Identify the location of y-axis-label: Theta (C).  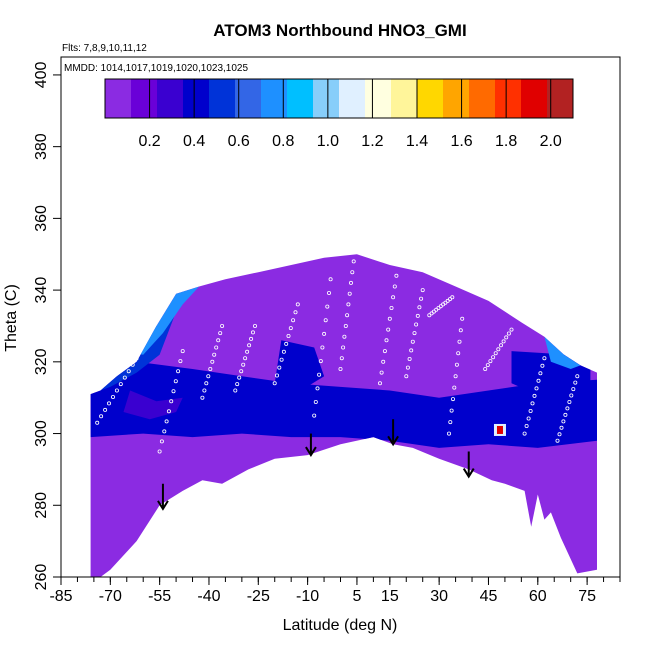
(11, 318).